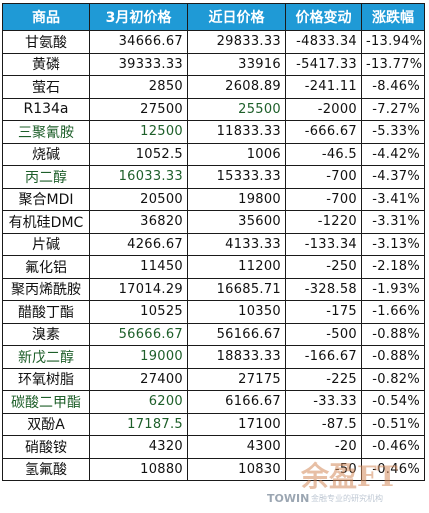 This screenshot has height=513, width=429. I want to click on recent-price-cell: 29833.33, so click(236, 42).